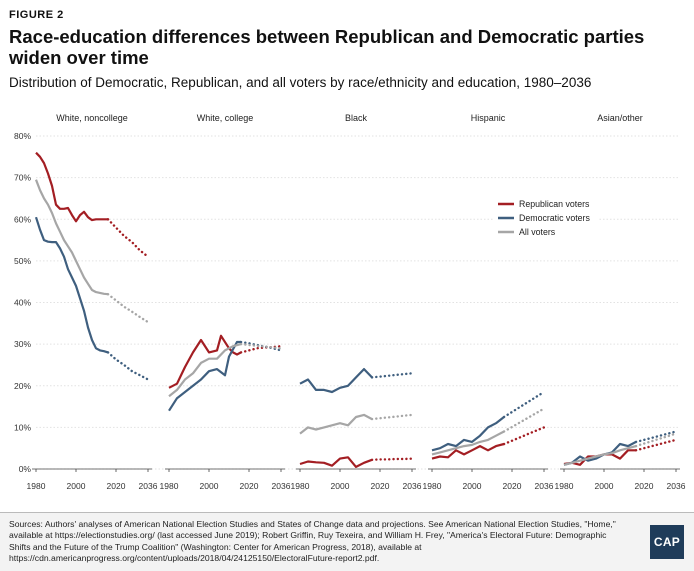  What do you see at coordinates (22, 136) in the screenshot?
I see `y-tick-label: 80%` at bounding box center [22, 136].